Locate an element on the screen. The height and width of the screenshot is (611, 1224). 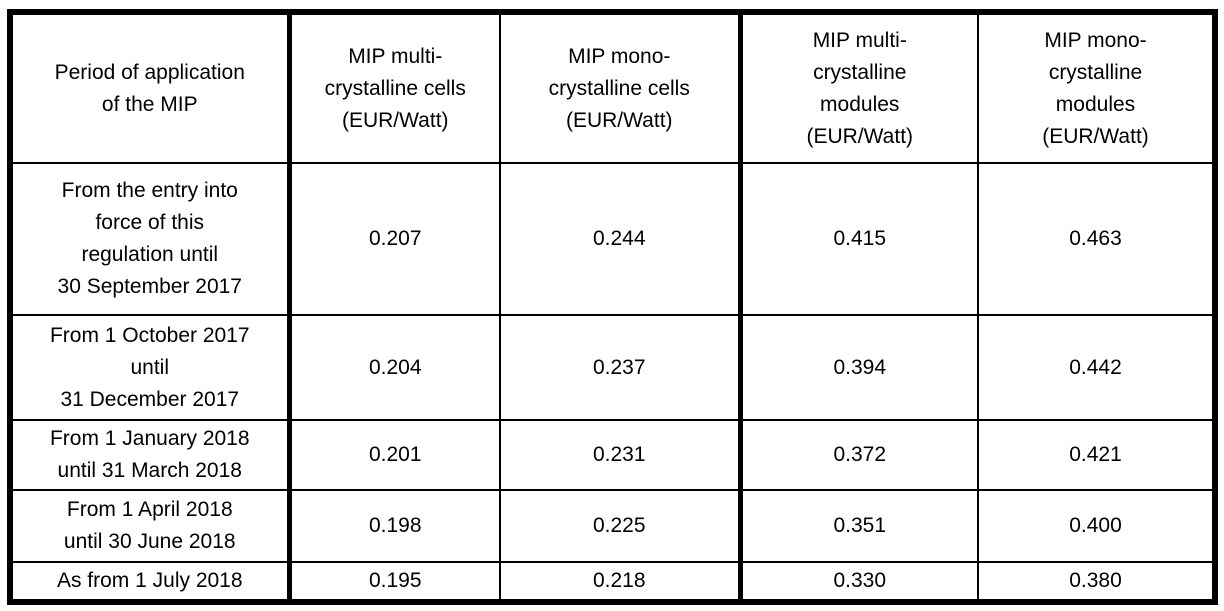
value-cell: 0.201 is located at coordinates (394, 455).